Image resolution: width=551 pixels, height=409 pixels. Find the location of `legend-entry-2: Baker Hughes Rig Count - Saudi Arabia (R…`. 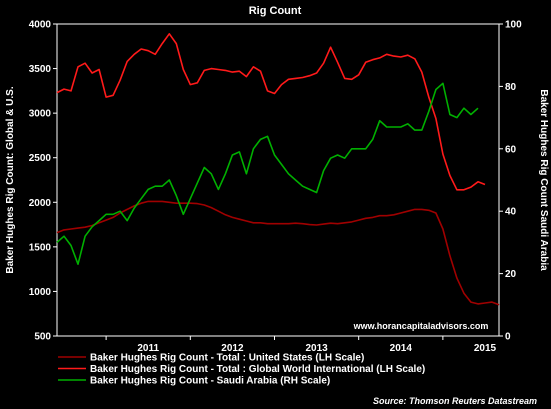

legend-entry-2: Baker Hughes Rig Count - Saudi Arabia (R… is located at coordinates (210, 381).